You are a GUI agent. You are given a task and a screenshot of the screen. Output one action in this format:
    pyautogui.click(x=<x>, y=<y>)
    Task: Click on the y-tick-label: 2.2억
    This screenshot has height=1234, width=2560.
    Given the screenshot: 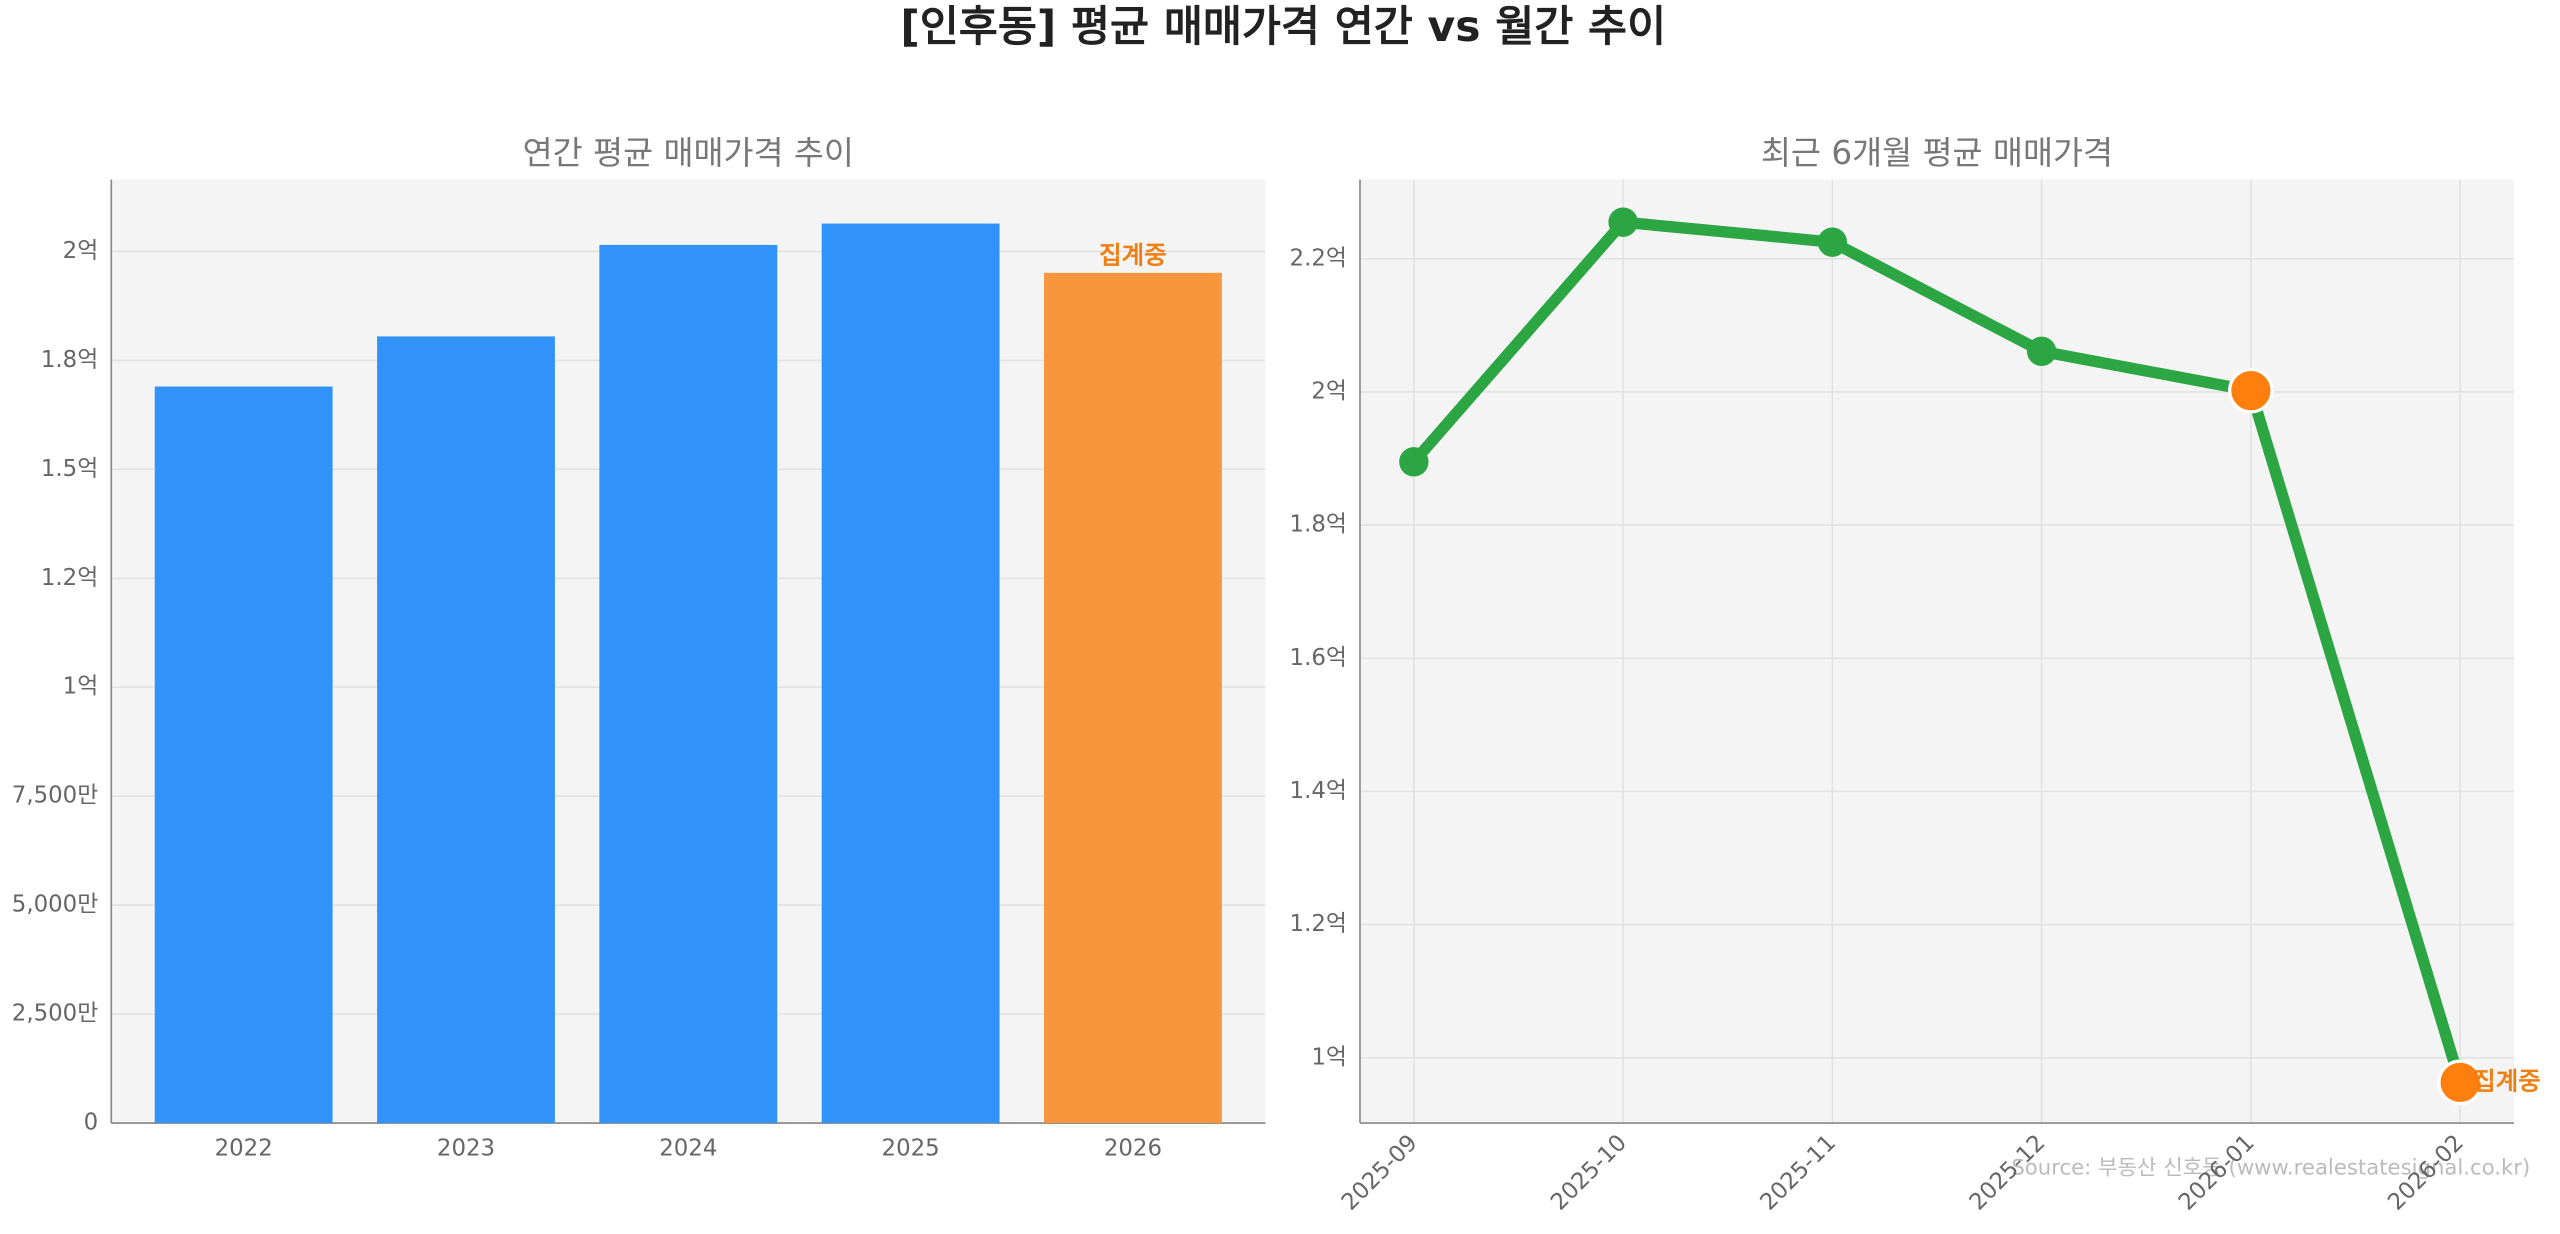 What is the action you would take?
    pyautogui.click(x=1318, y=258)
    